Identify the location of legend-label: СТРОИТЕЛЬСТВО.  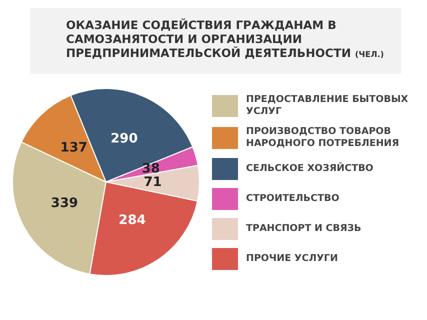
(293, 199).